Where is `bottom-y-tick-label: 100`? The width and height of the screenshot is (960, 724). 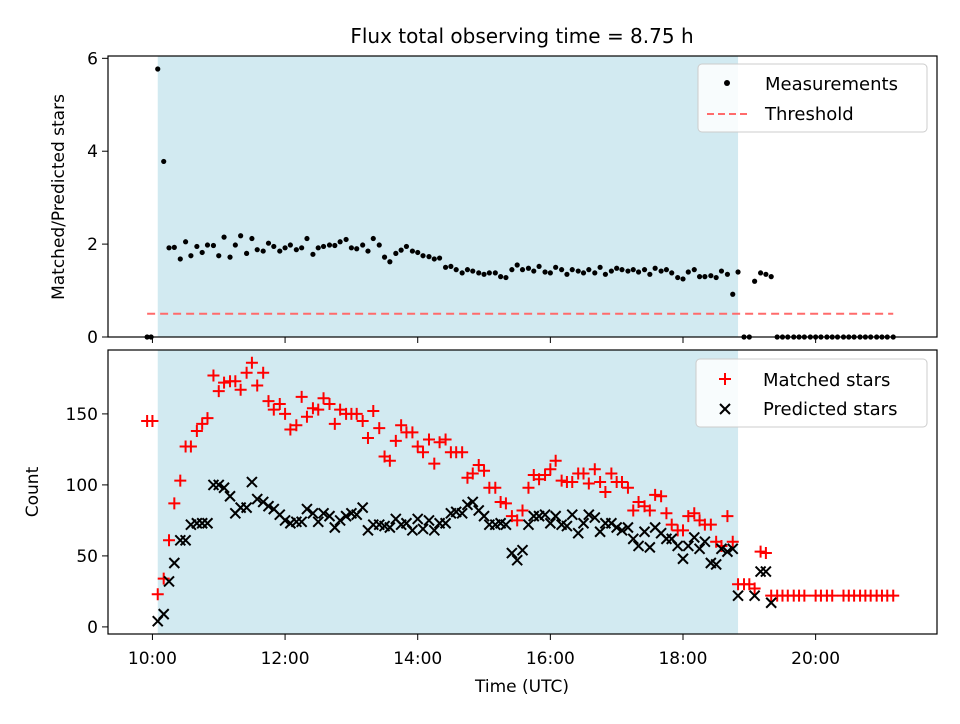 bottom-y-tick-label: 100 is located at coordinates (82, 486).